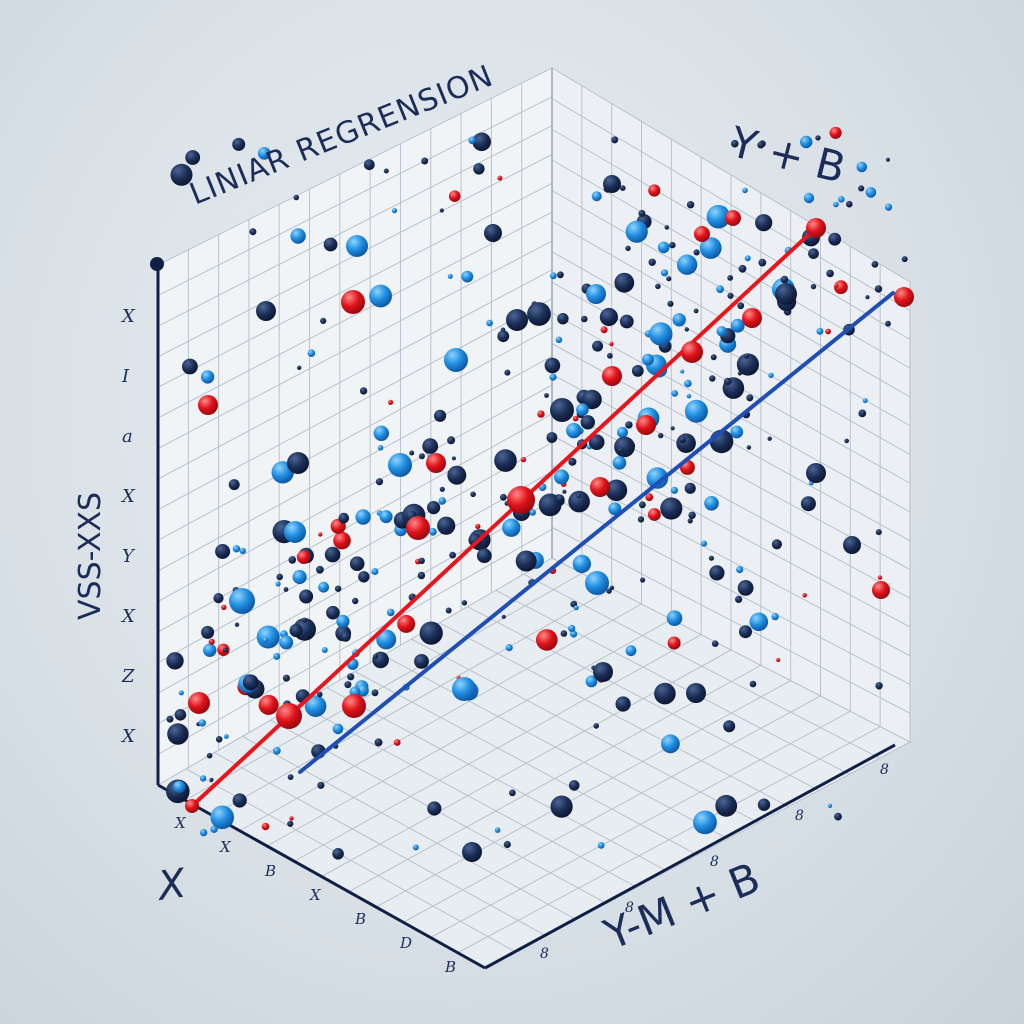  What do you see at coordinates (731, 234) in the screenshot?
I see `right-wall-grid-line` at bounding box center [731, 234].